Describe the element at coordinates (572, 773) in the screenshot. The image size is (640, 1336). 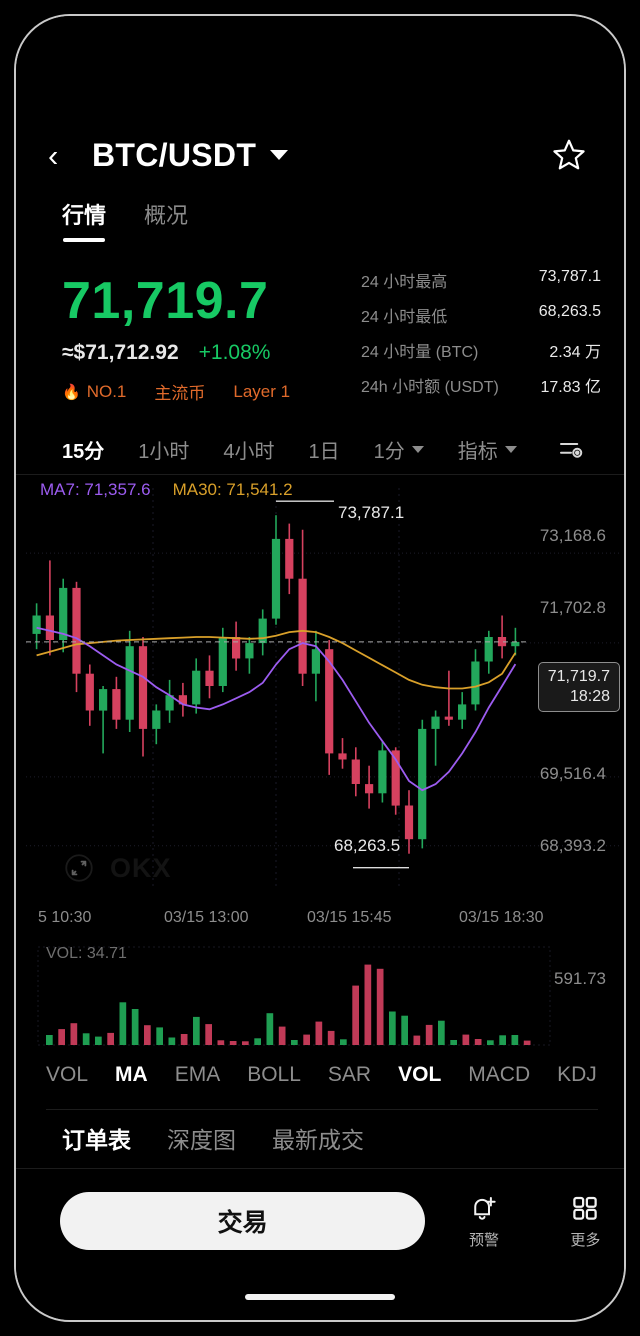
I see `y-axis-label: 69,516.4` at that location.